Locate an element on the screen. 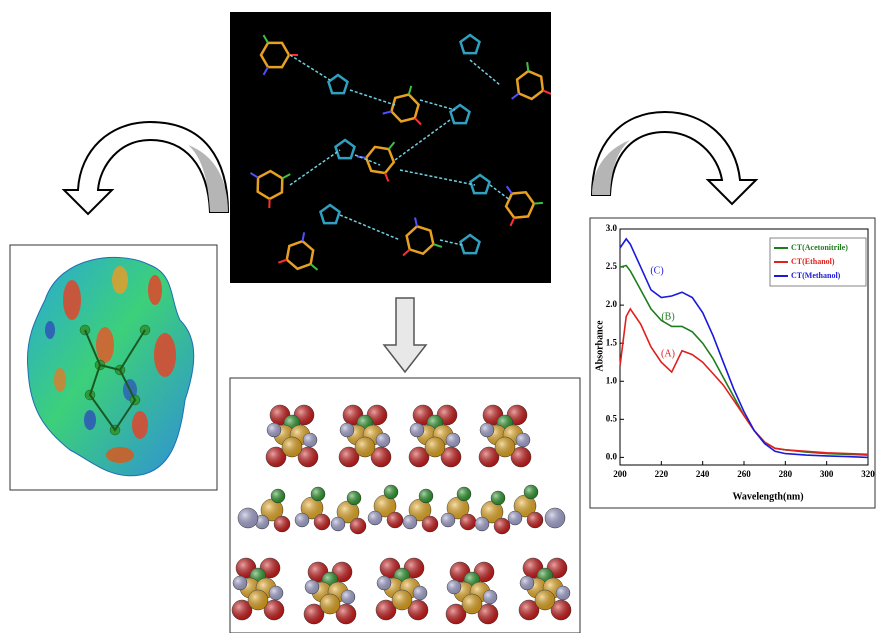 This screenshot has width=877, height=633. hirshfeld-surface is located at coordinates (110, 366).